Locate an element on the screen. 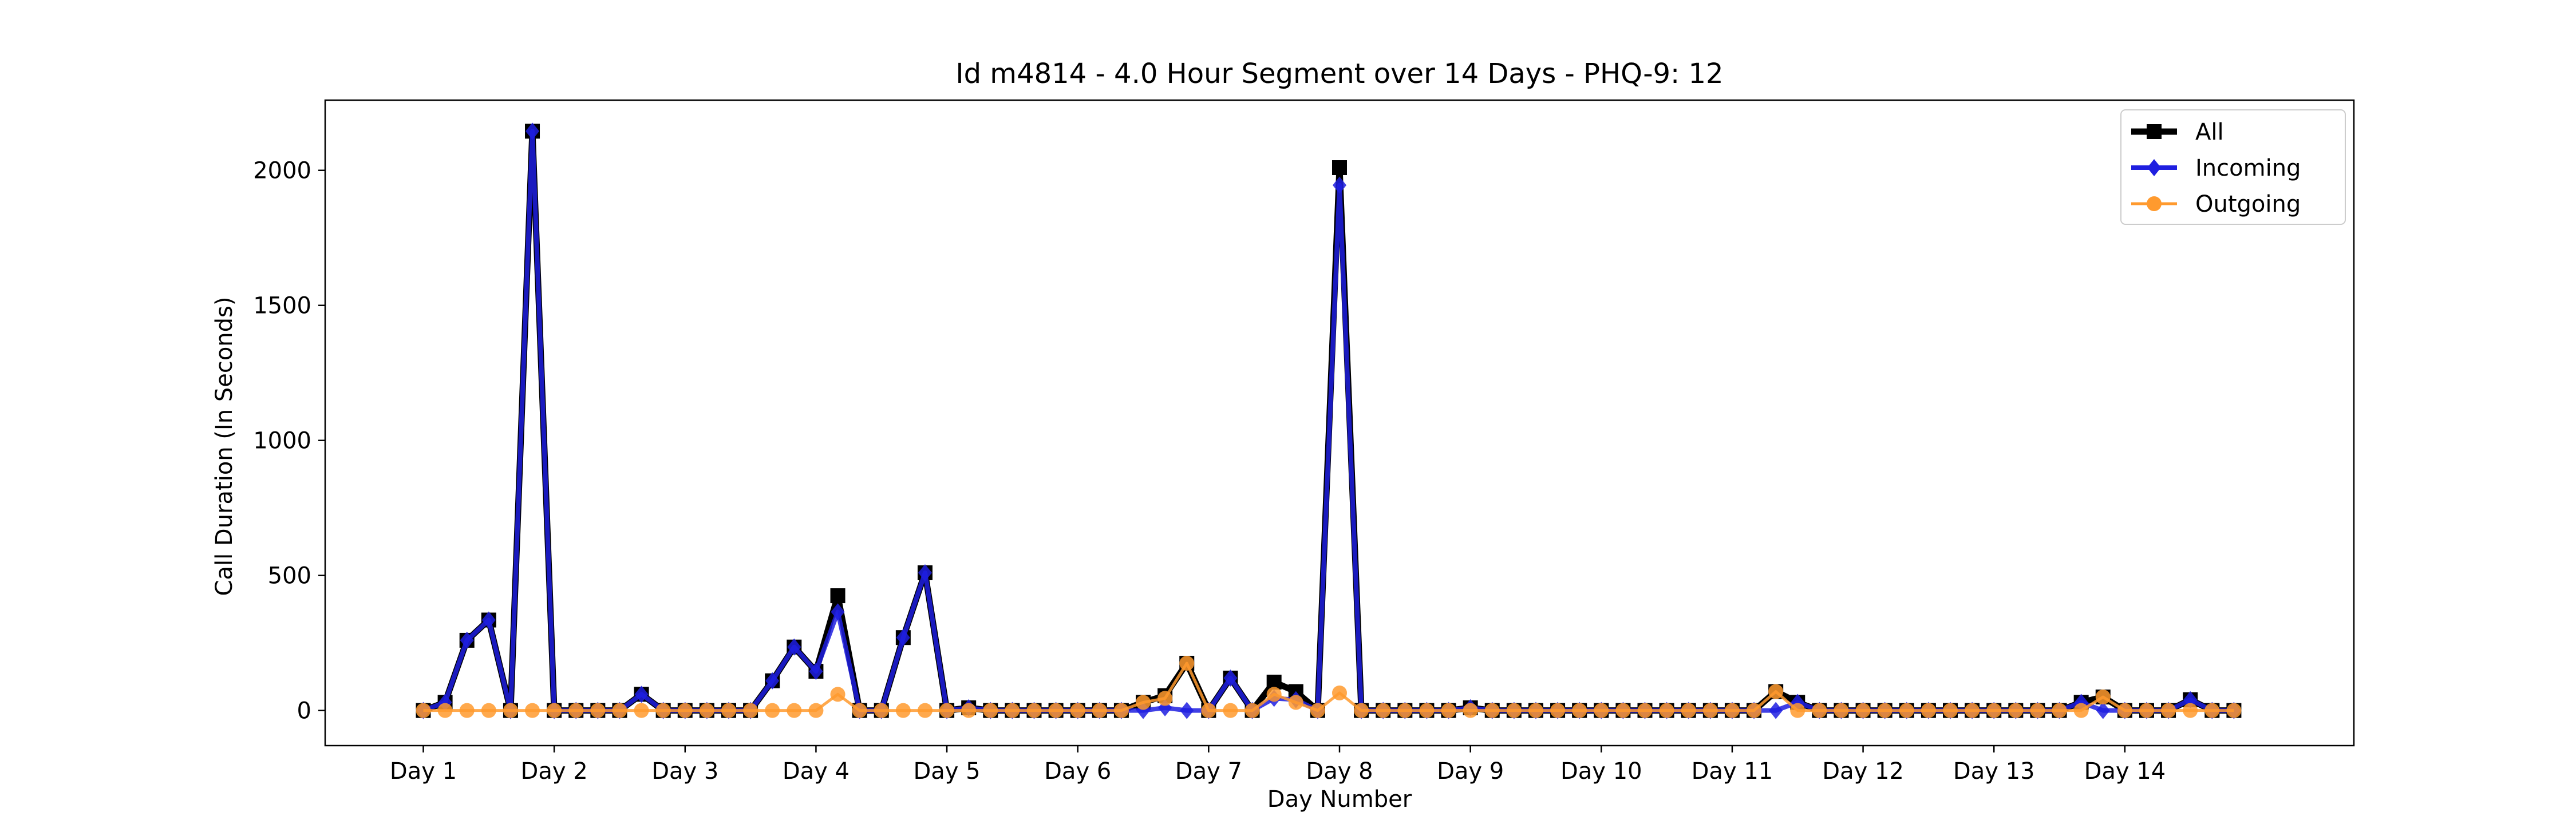  x-tick-label: Day 4 is located at coordinates (816, 771).